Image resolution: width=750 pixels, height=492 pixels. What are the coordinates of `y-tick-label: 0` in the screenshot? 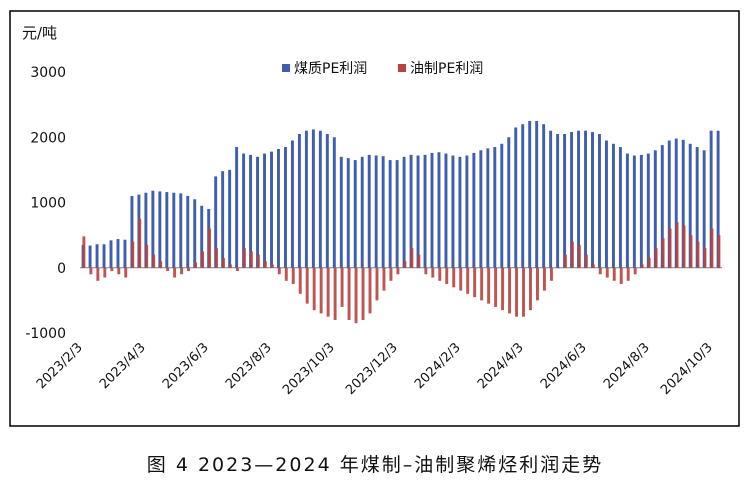 It's located at (61, 269).